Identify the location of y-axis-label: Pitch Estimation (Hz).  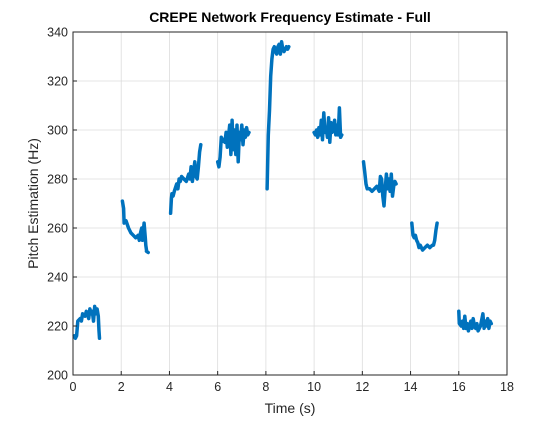
(33, 203).